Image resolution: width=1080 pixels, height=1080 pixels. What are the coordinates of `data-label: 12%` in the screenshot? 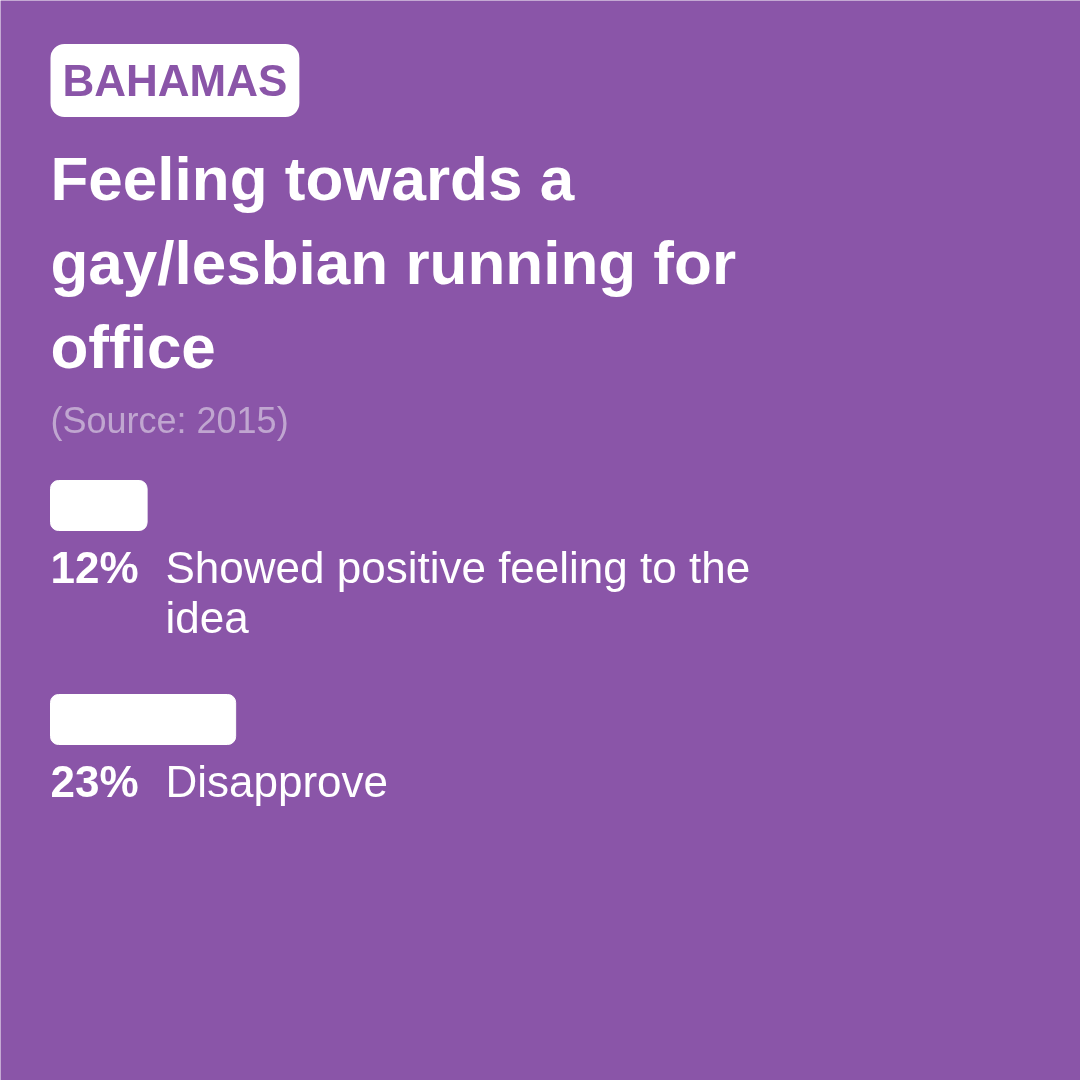 It's located at (94, 567).